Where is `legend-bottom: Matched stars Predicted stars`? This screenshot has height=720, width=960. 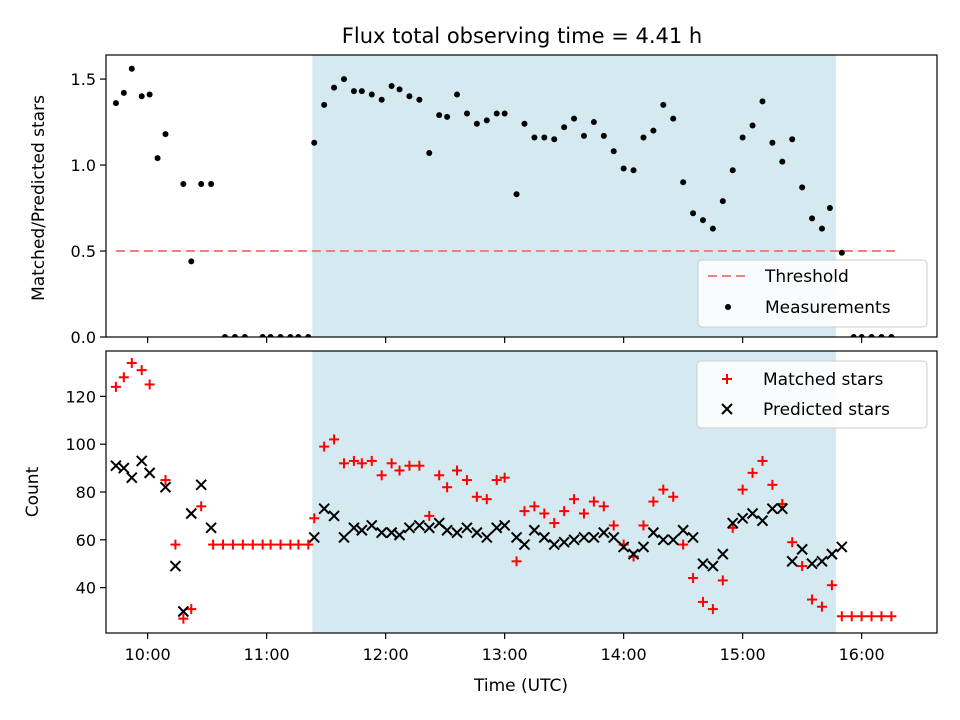 legend-bottom: Matched stars Predicted stars is located at coordinates (812, 394).